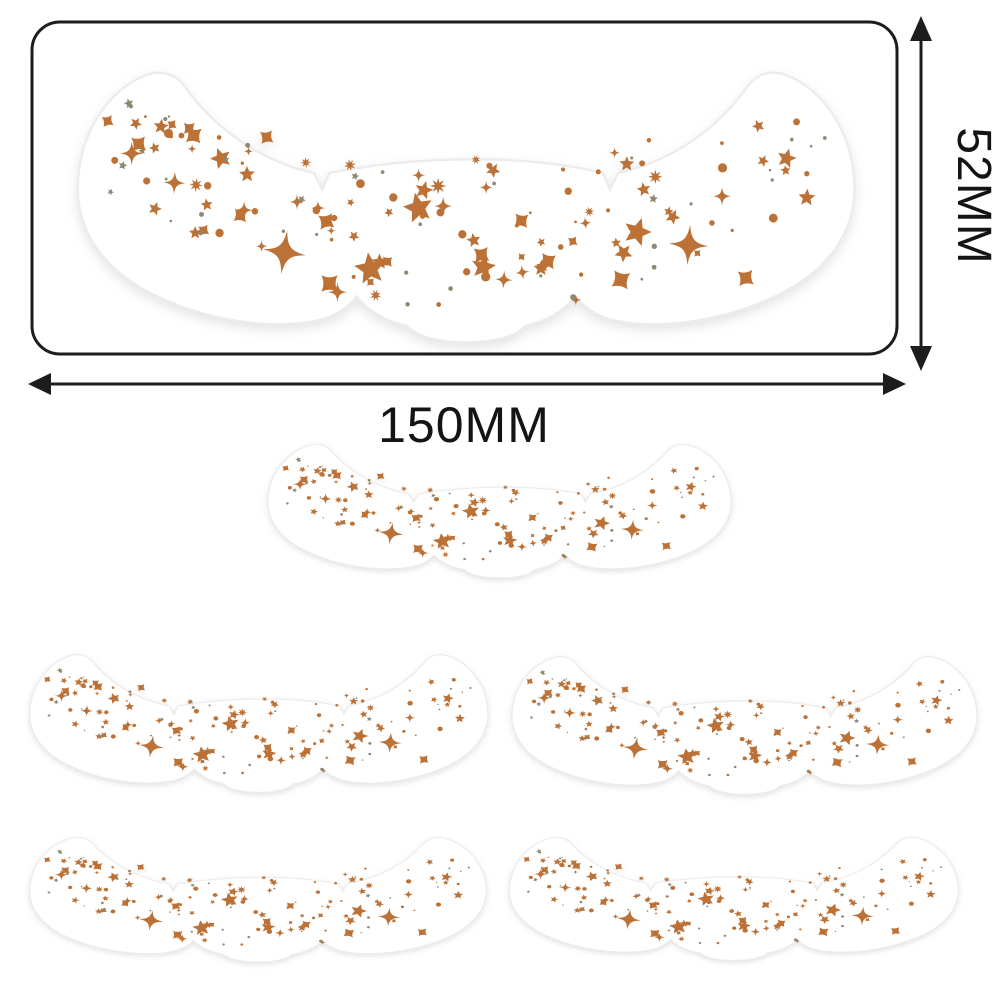 The width and height of the screenshot is (1000, 1000). I want to click on patch-row1-left, so click(259, 723).